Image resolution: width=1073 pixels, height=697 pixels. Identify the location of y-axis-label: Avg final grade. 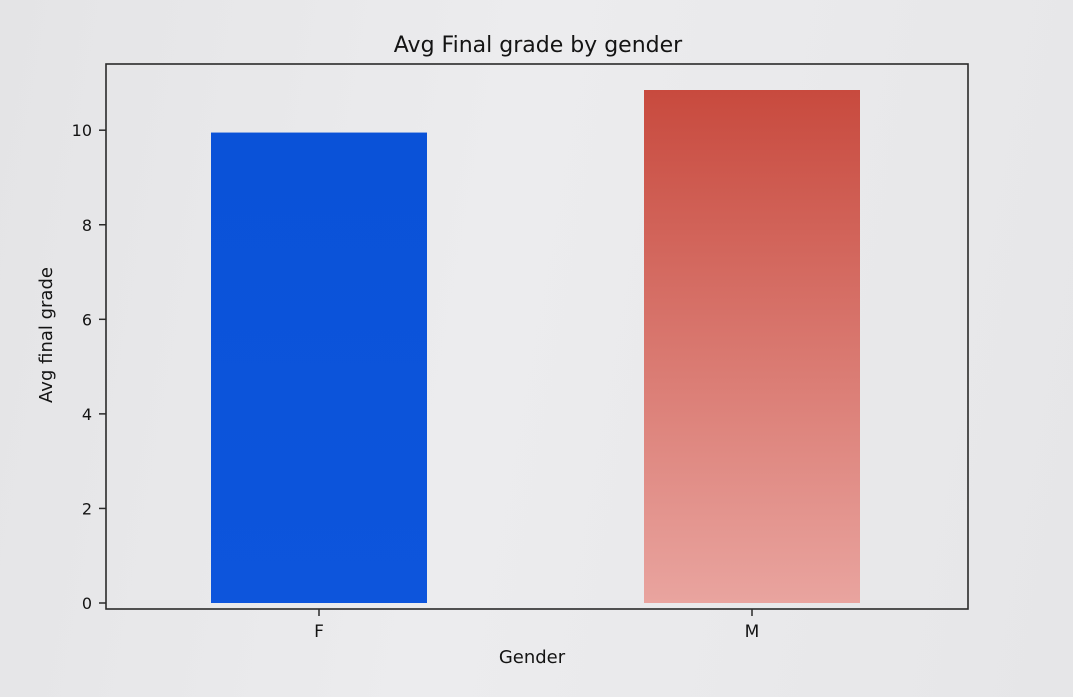
(46, 335).